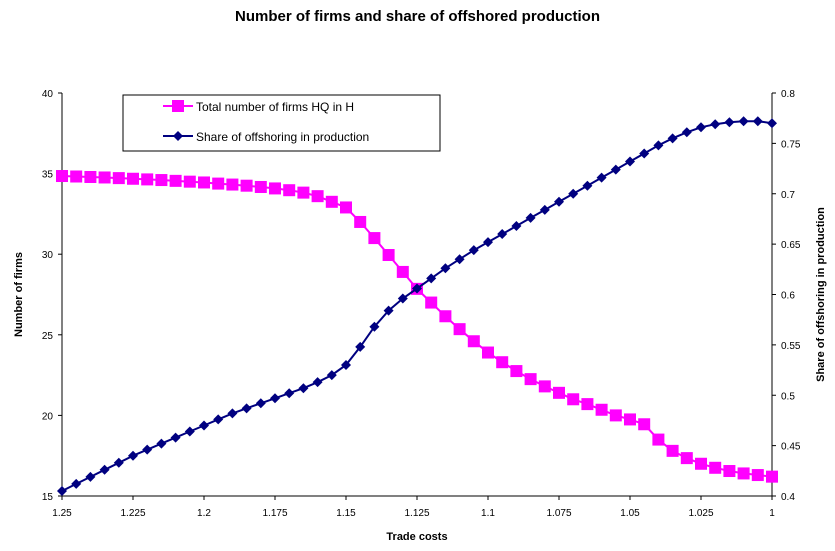 The width and height of the screenshot is (835, 551). What do you see at coordinates (416, 513) in the screenshot?
I see `x-tick-label: 1.125` at bounding box center [416, 513].